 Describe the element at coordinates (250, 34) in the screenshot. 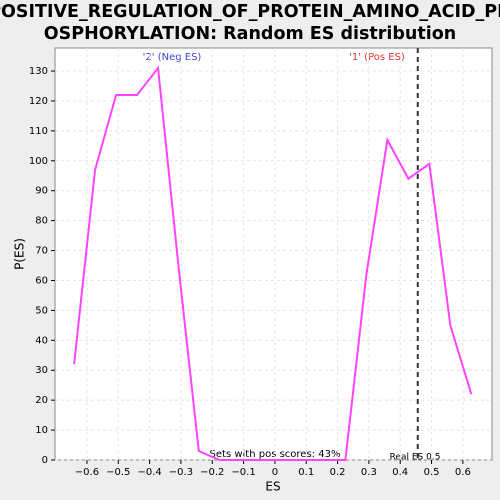

I see `chart-title: OSPHORYLATION: Random ES distribution` at that location.